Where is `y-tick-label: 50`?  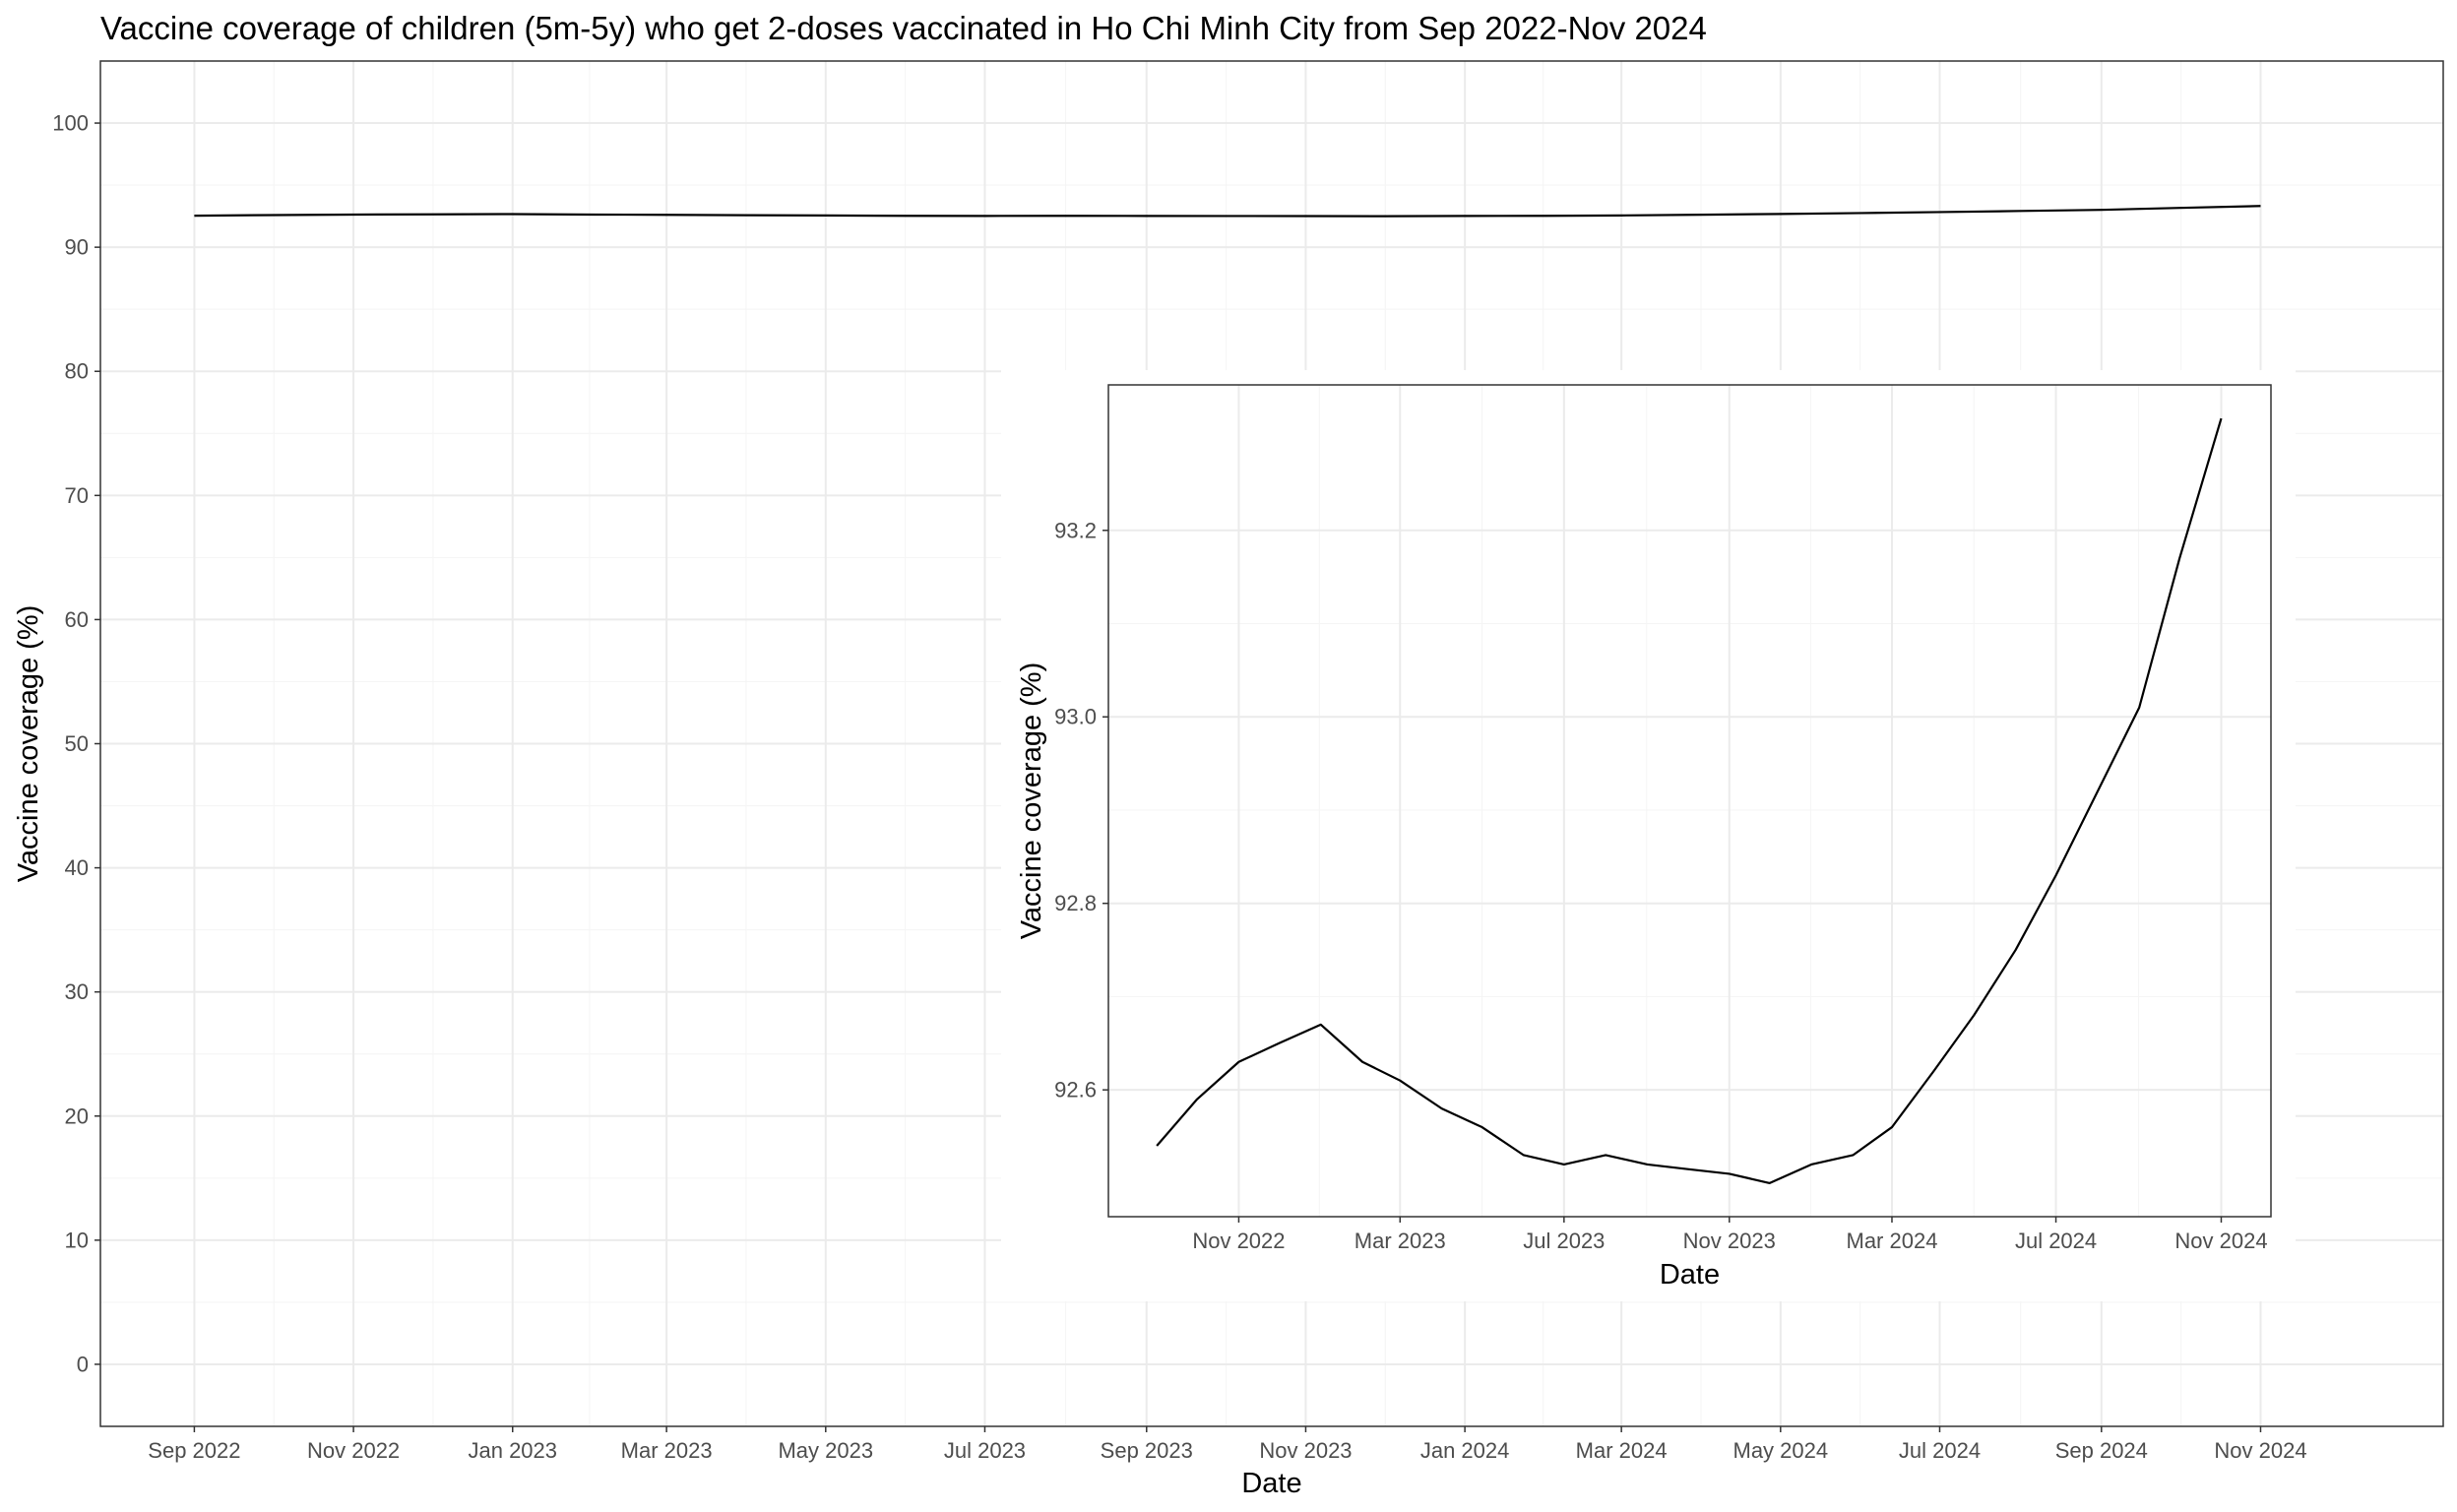
y-tick-label: 50 is located at coordinates (77, 743).